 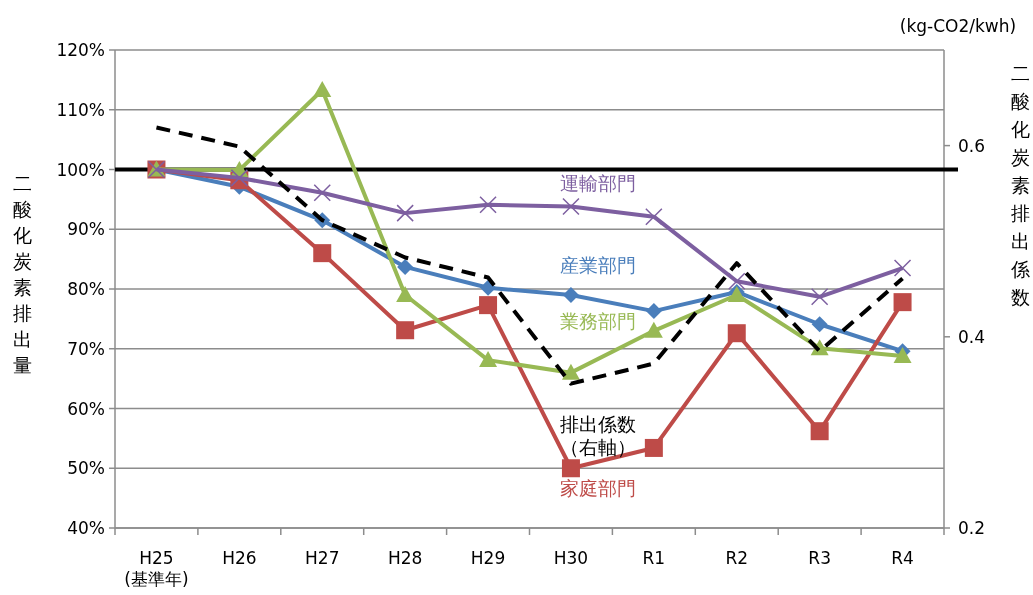 What do you see at coordinates (239, 558) in the screenshot?
I see `x-tick-label: H26` at bounding box center [239, 558].